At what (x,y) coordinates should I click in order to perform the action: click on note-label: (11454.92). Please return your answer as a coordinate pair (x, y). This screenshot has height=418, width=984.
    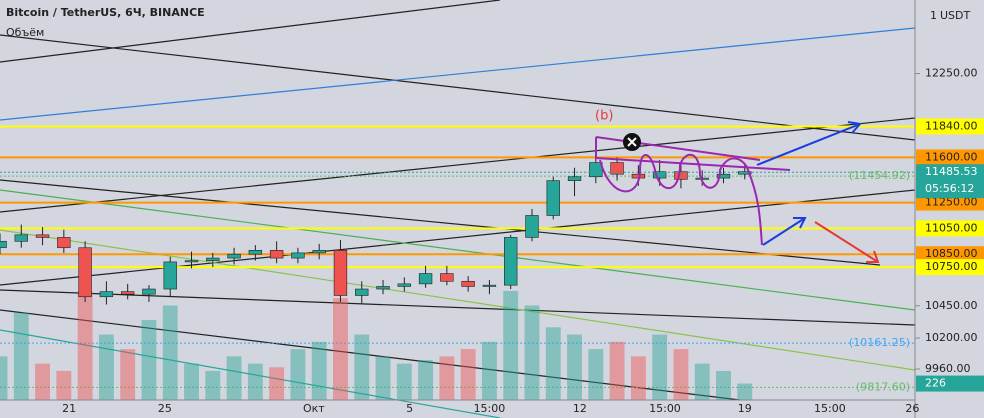
    Looking at the image, I should click on (879, 175).